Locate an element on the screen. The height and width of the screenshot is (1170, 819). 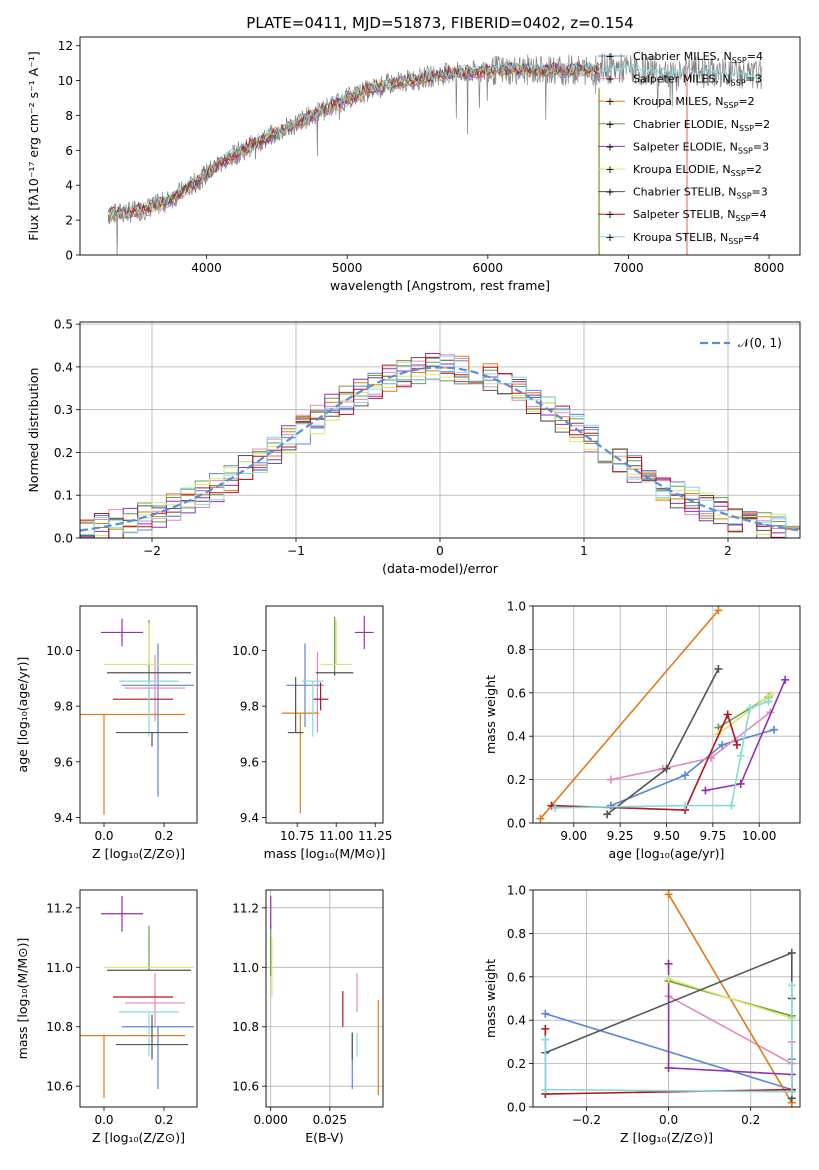
y-tick-label: 11.0 is located at coordinates (59, 968).